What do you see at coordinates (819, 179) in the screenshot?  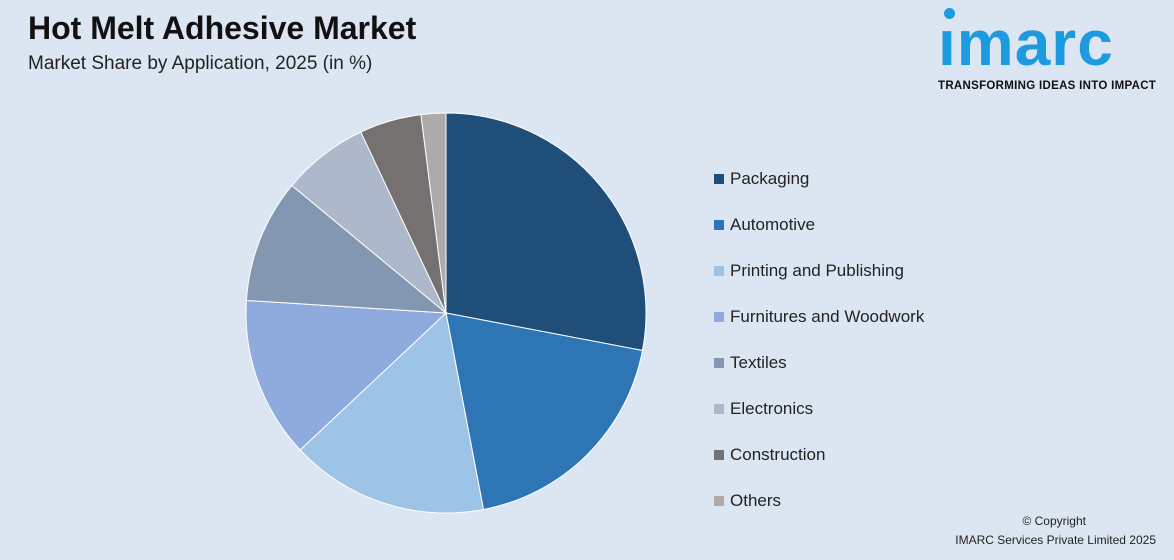 I see `legend-item: Packaging` at bounding box center [819, 179].